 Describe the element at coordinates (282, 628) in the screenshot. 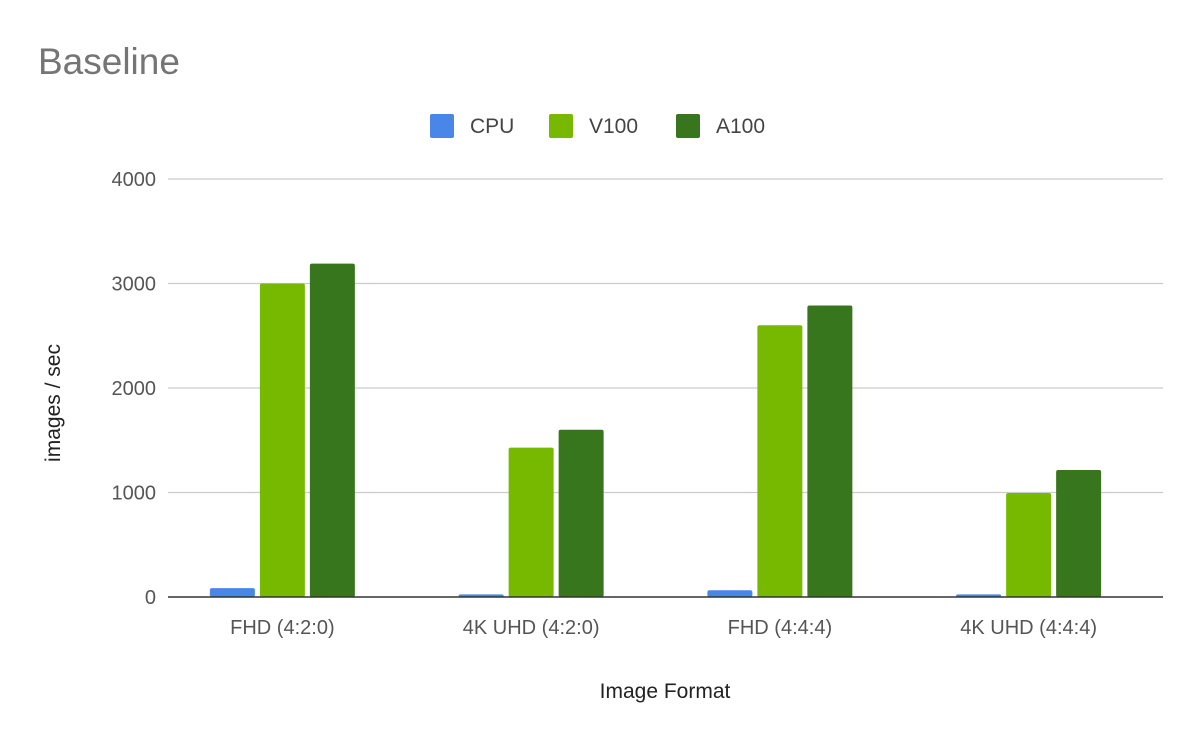

I see `x-tick-label: FHD (4:2:0)` at that location.